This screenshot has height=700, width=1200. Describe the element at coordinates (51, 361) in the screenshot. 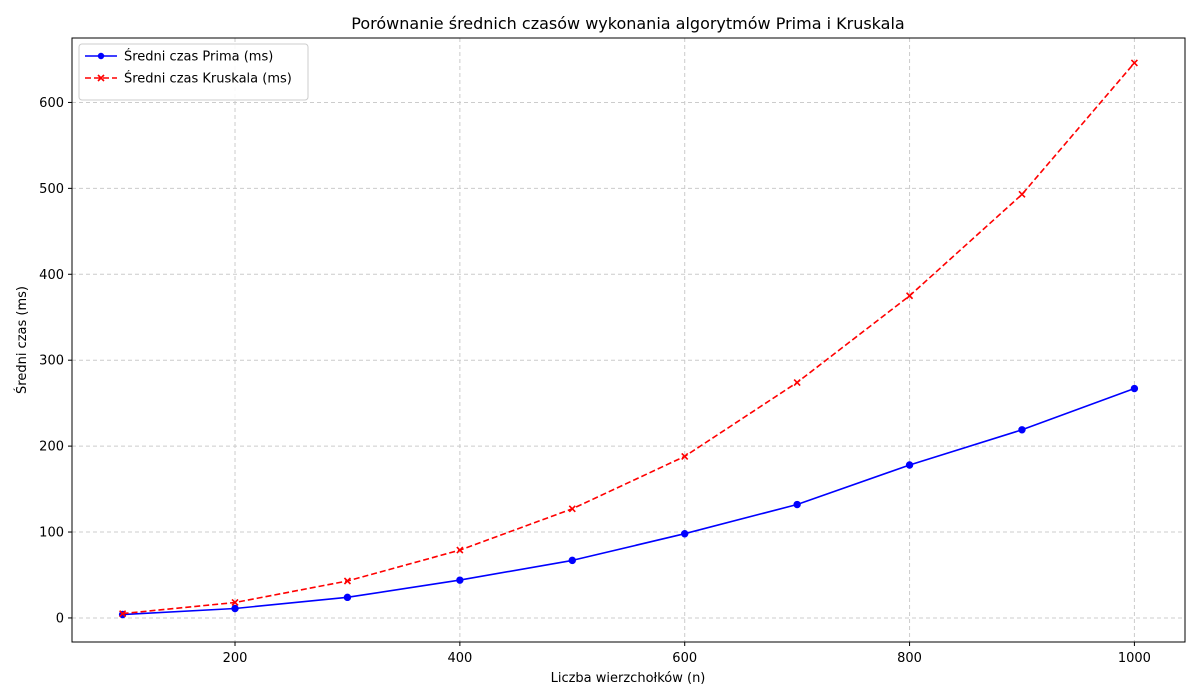

I see `y-tick-label: 300` at that location.